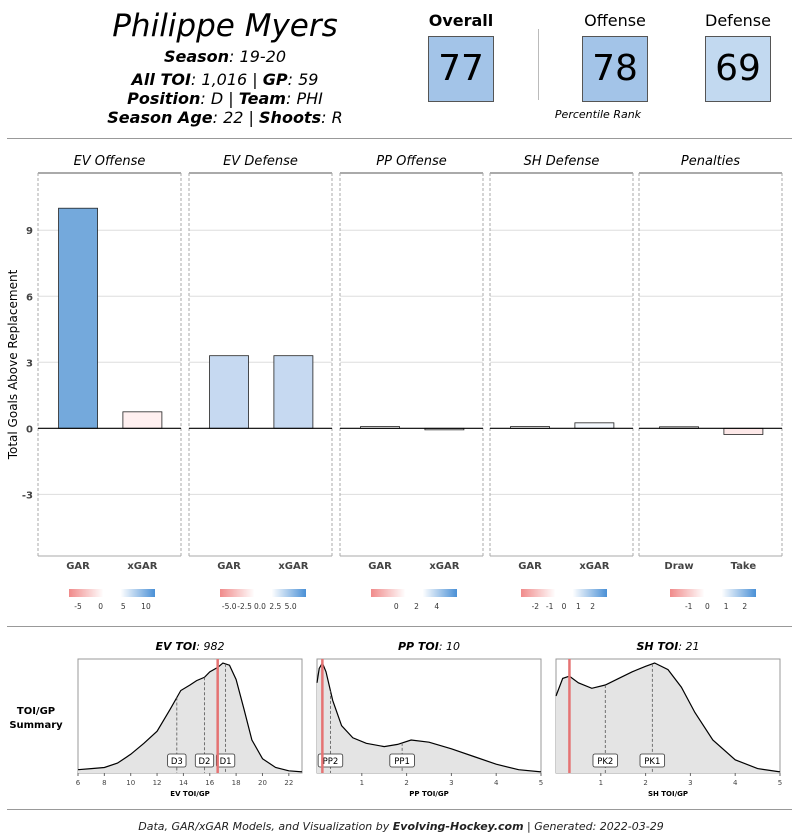 This screenshot has height=835, width=802. I want to click on position-value: D, so click(217, 98).